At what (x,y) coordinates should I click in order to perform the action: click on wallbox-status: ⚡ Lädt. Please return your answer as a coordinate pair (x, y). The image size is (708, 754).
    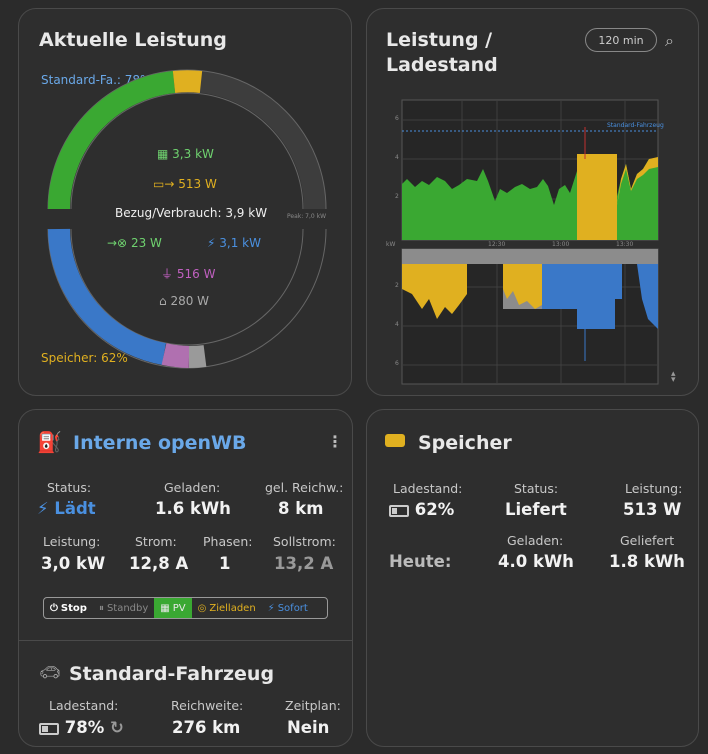
    Looking at the image, I should click on (66, 508).